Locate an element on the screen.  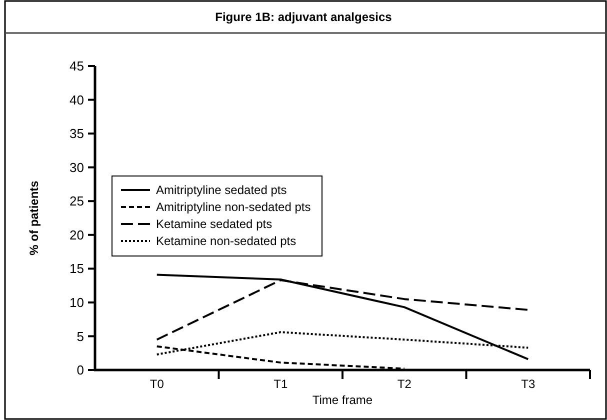
legend-label: Ketamine sedated pts is located at coordinates (214, 224).